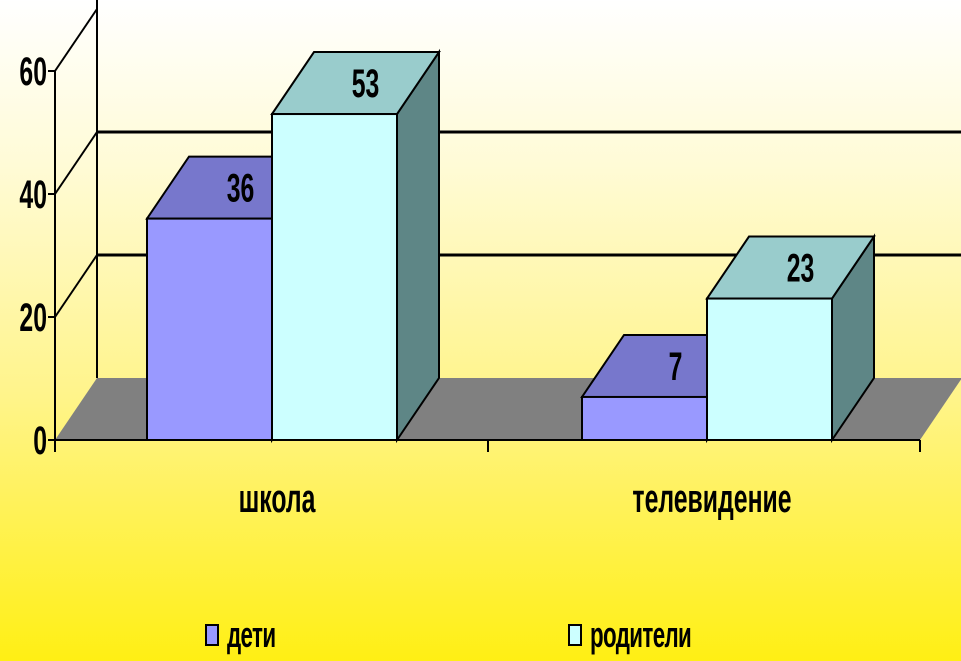 Image resolution: width=961 pixels, height=661 pixels. What do you see at coordinates (366, 84) in the screenshot?
I see `data-label: 53` at bounding box center [366, 84].